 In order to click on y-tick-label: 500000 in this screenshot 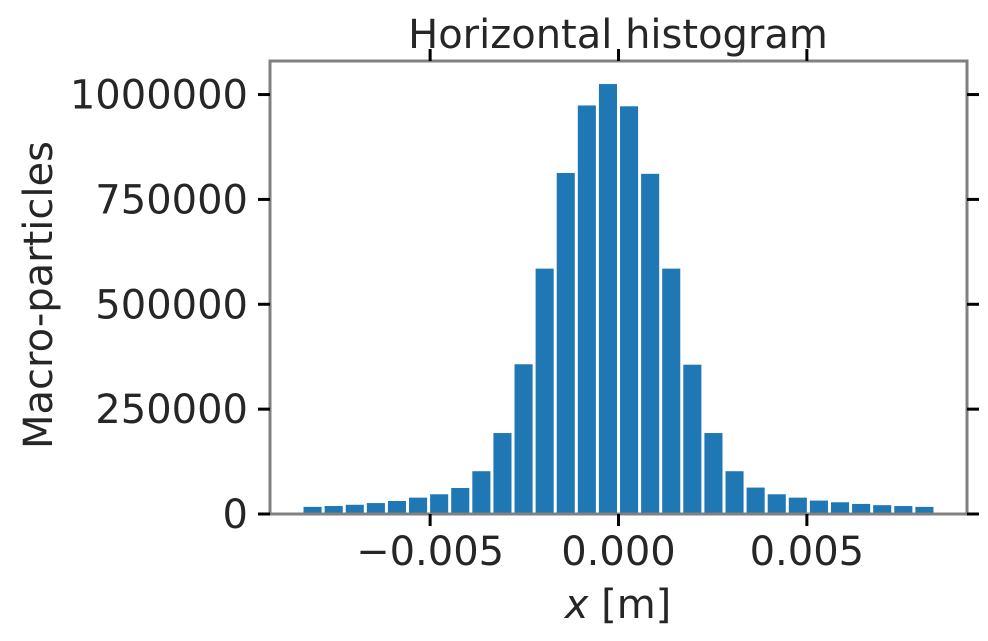, I will do `click(171, 305)`.